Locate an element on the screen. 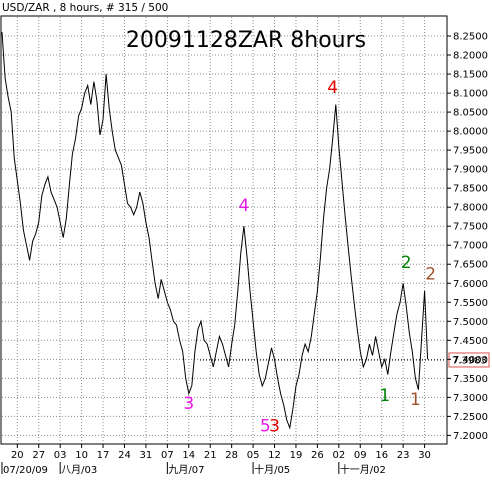  time-tick-label: 07 is located at coordinates (167, 455).